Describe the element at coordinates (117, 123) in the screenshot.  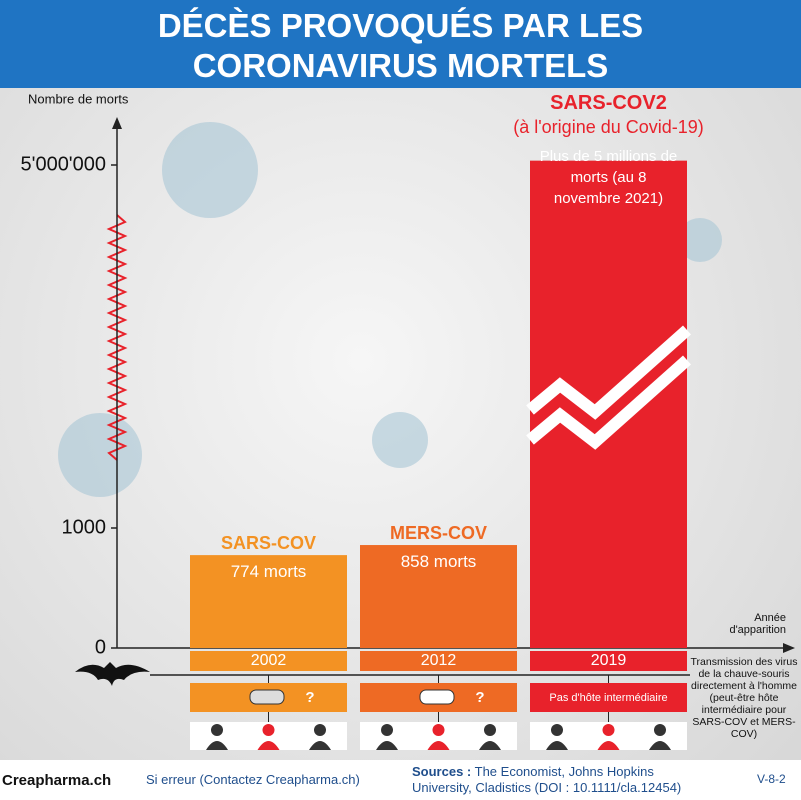
I see `y-arrow` at that location.